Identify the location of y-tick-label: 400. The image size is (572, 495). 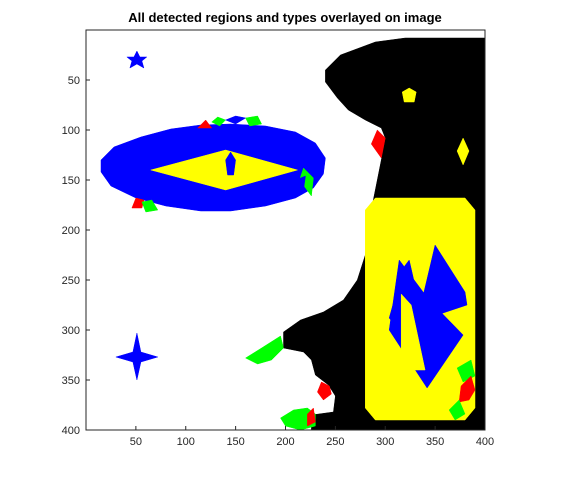
(71, 431).